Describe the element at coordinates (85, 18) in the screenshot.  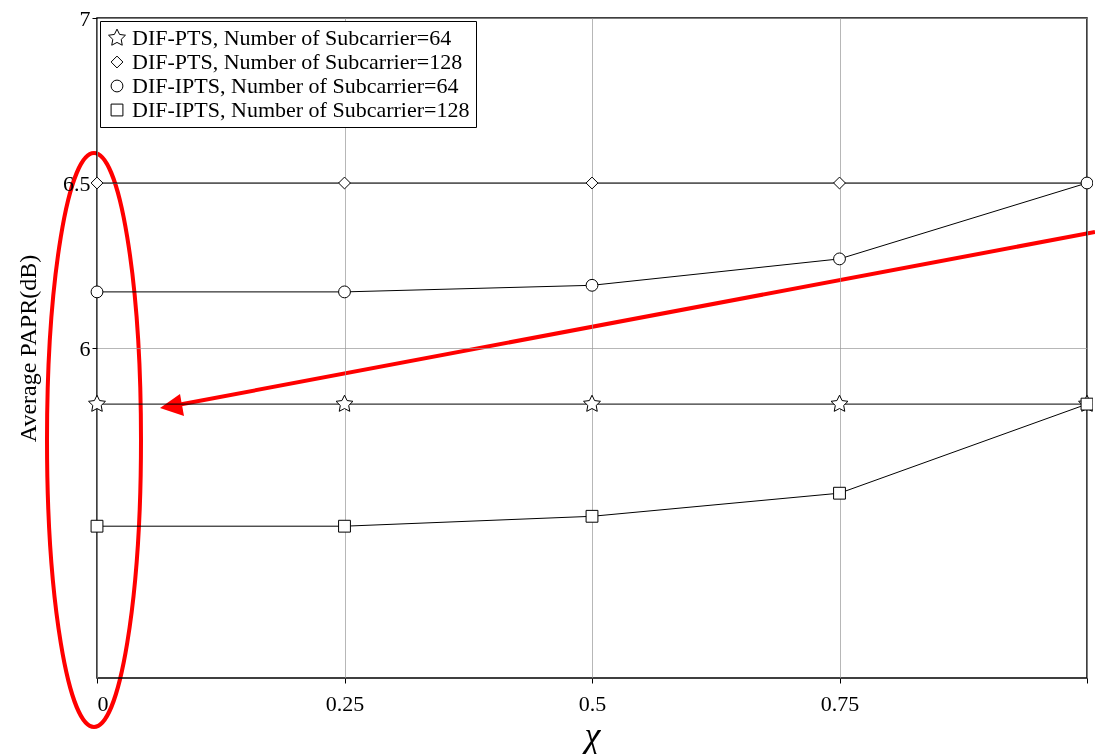
I see `y-tick-label: 7` at that location.